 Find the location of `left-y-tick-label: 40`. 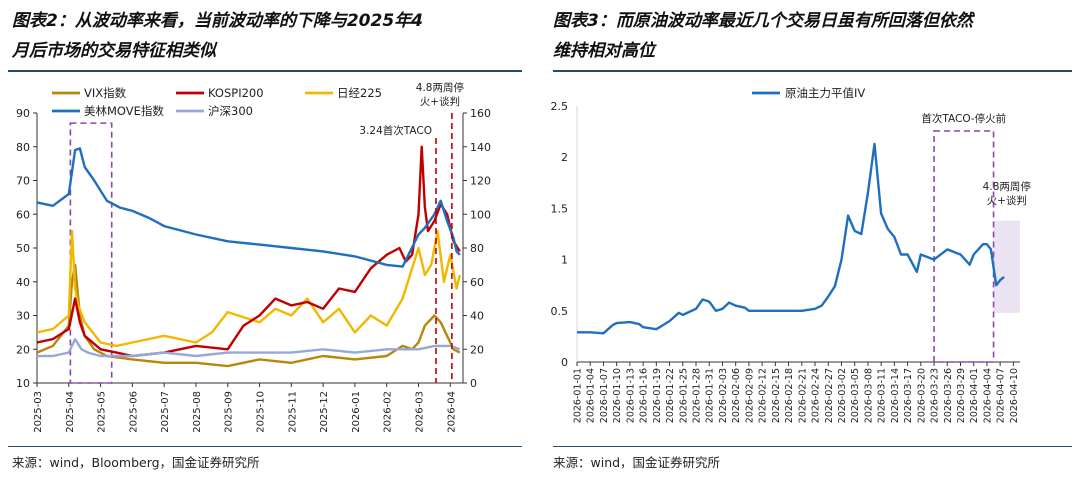

left-y-tick-label: 40 is located at coordinates (23, 282).